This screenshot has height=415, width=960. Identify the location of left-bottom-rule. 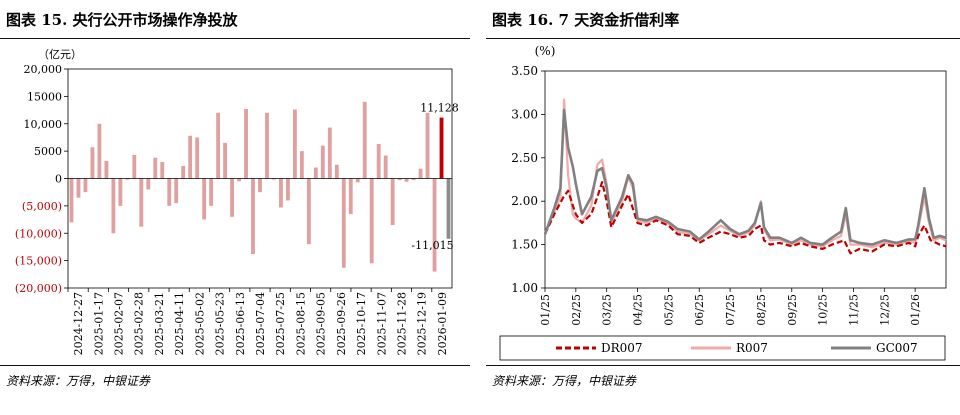
(235, 365).